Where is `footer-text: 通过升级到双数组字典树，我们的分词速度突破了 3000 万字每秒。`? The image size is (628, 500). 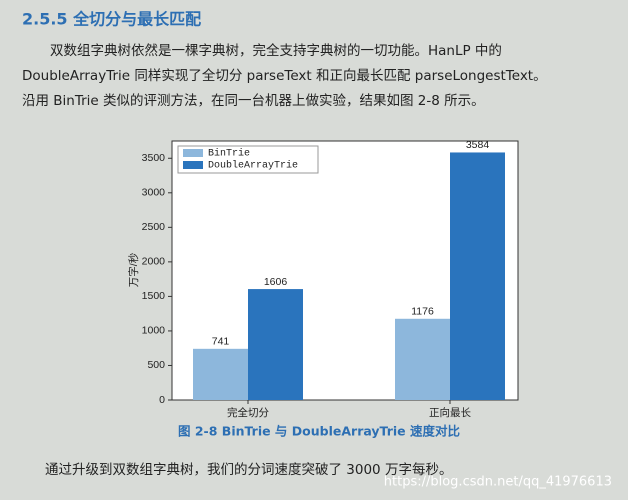 footer-text: 通过升级到双数组字典树，我们的分词速度突破了 3000 万字每秒。 is located at coordinates (248, 470).